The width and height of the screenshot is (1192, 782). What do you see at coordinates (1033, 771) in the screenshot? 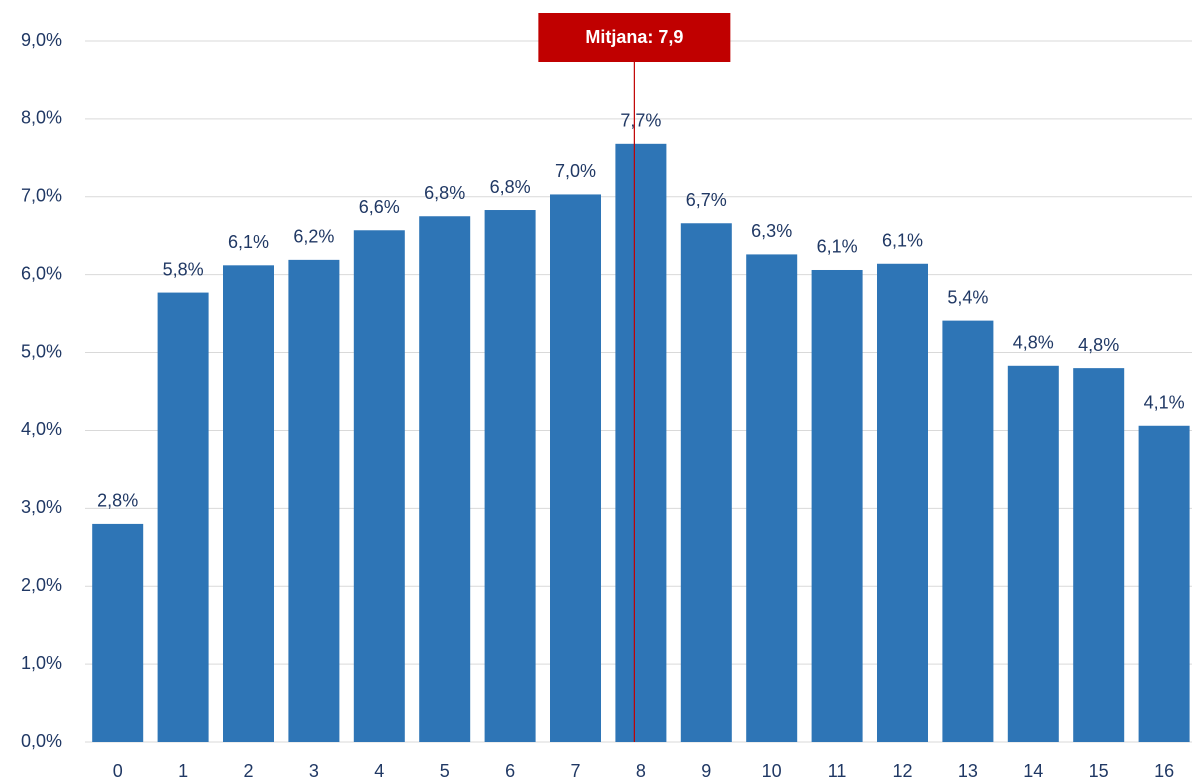
I see `x-tick-label: 14` at bounding box center [1033, 771].